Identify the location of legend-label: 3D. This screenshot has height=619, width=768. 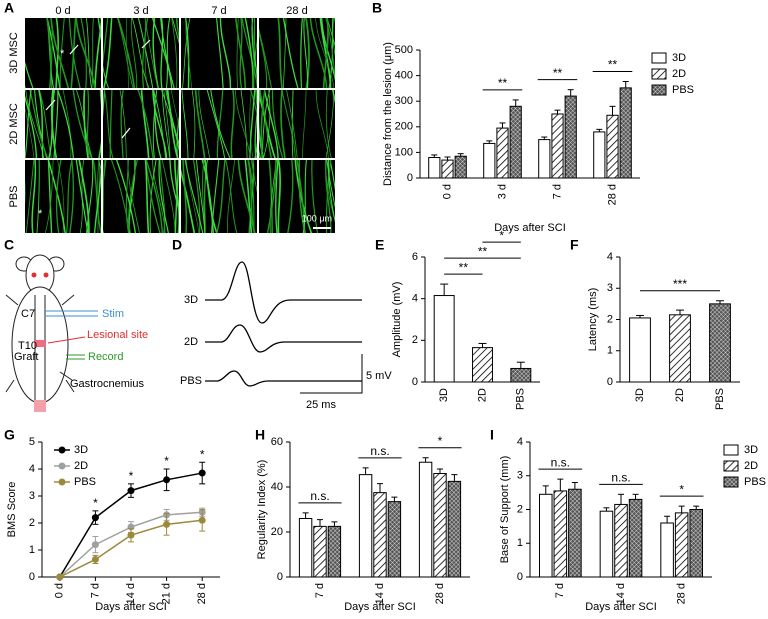
(751, 450).